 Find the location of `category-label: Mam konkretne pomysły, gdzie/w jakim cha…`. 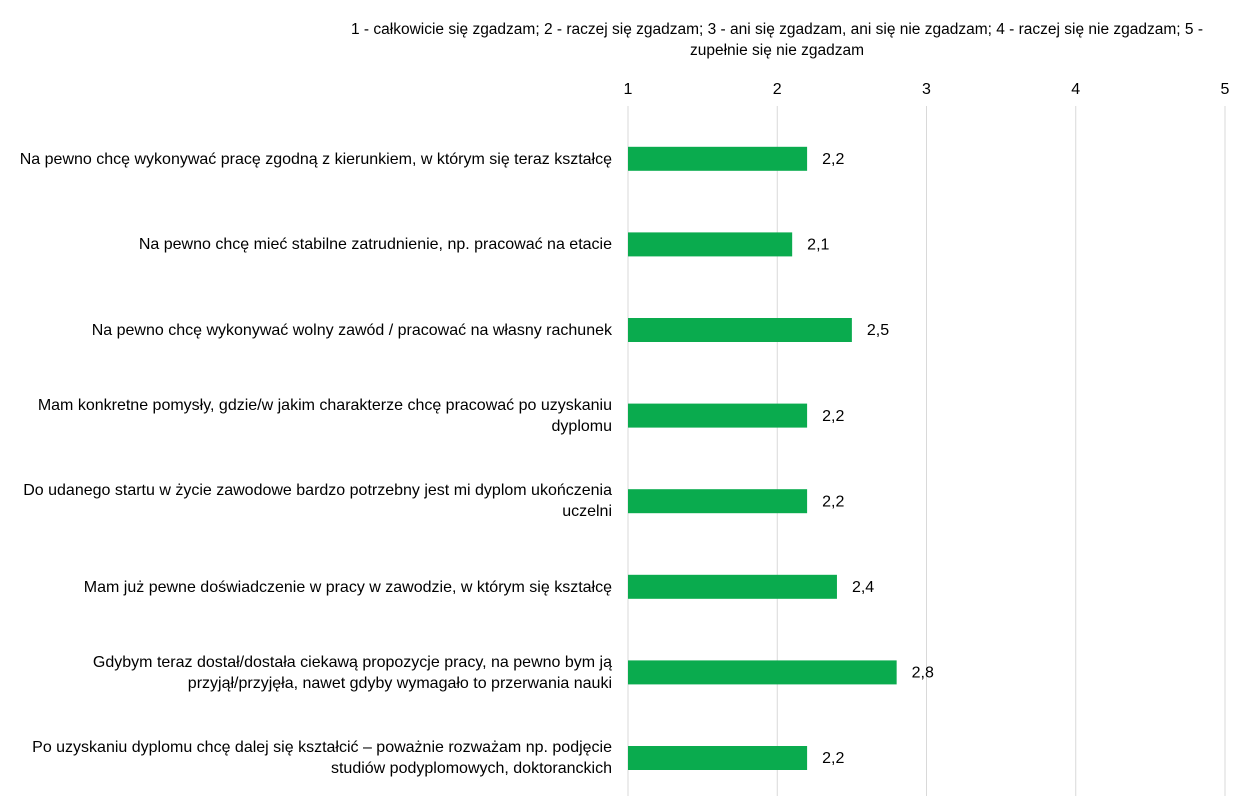

category-label: Mam konkretne pomysły, gdzie/w jakim cha… is located at coordinates (310, 416).